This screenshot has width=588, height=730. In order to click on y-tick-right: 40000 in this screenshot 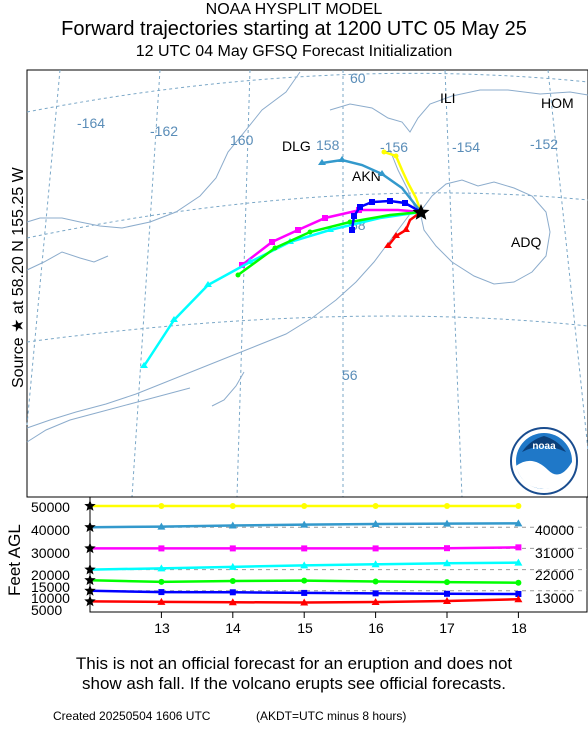, I will do `click(554, 530)`.